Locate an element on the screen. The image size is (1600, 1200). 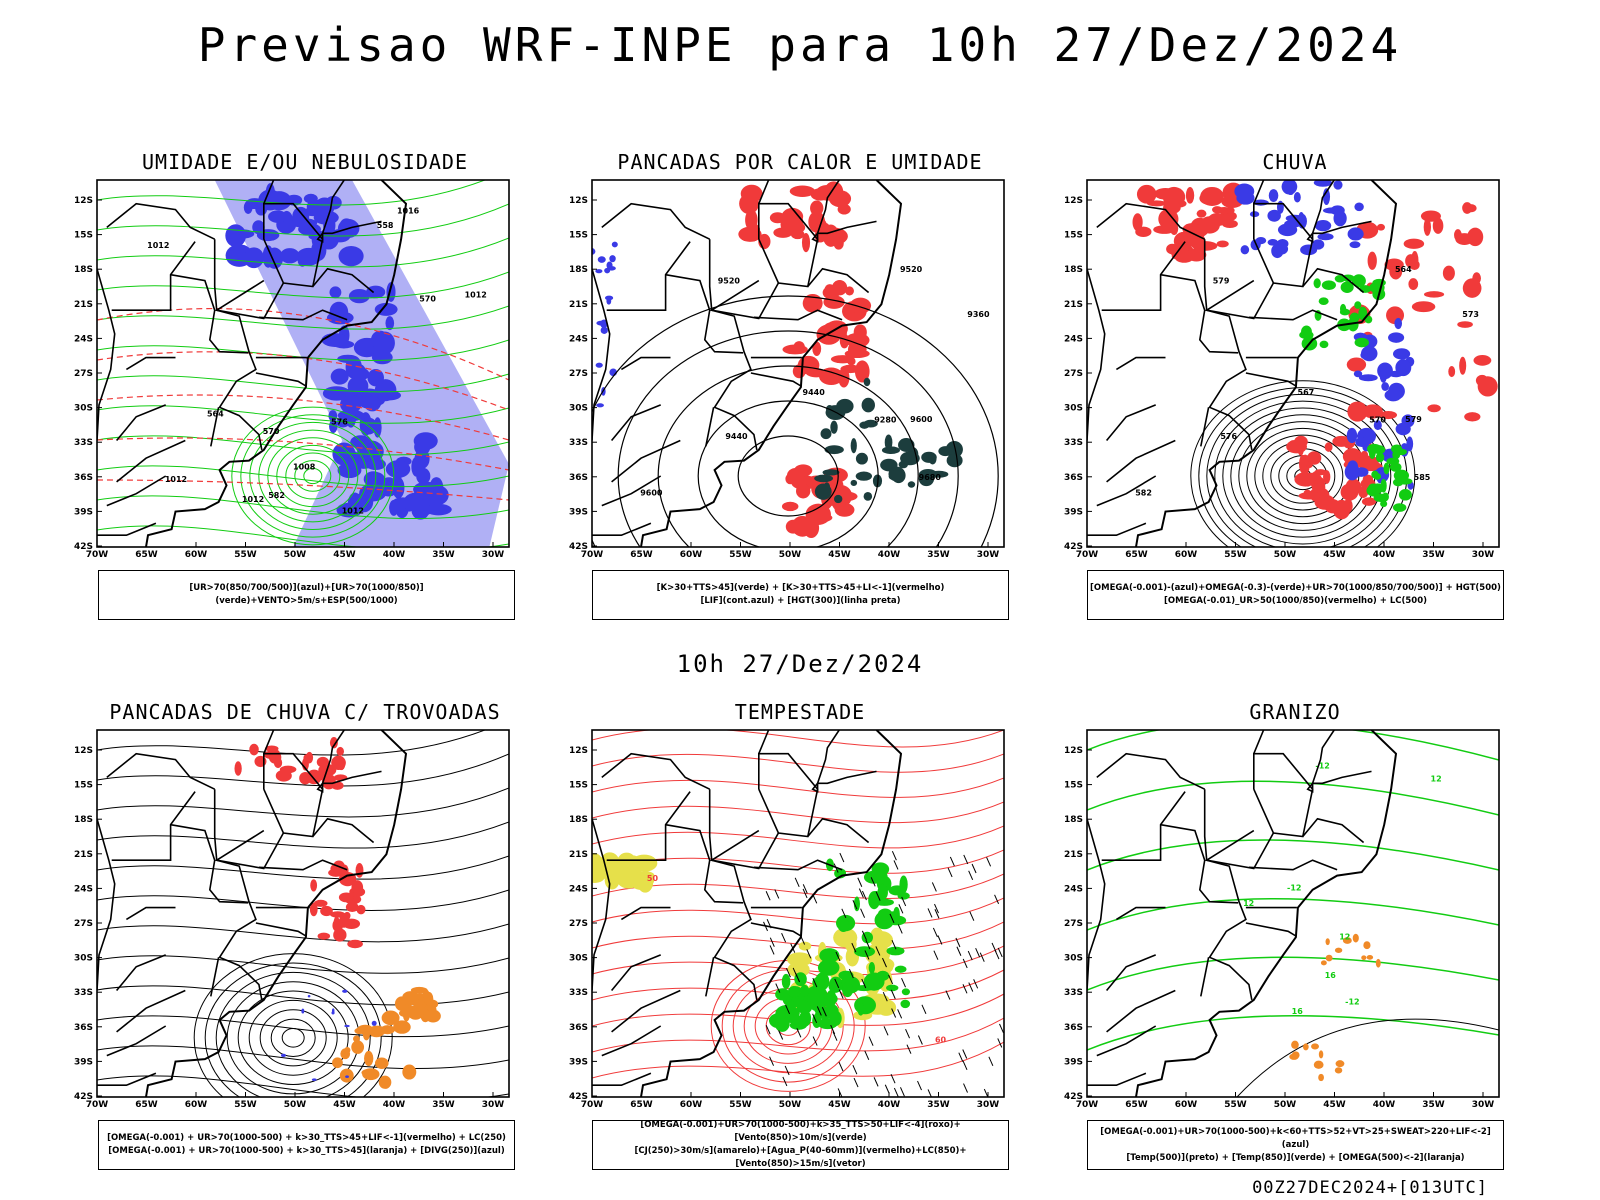
map-background is located at coordinates (1293, 913).